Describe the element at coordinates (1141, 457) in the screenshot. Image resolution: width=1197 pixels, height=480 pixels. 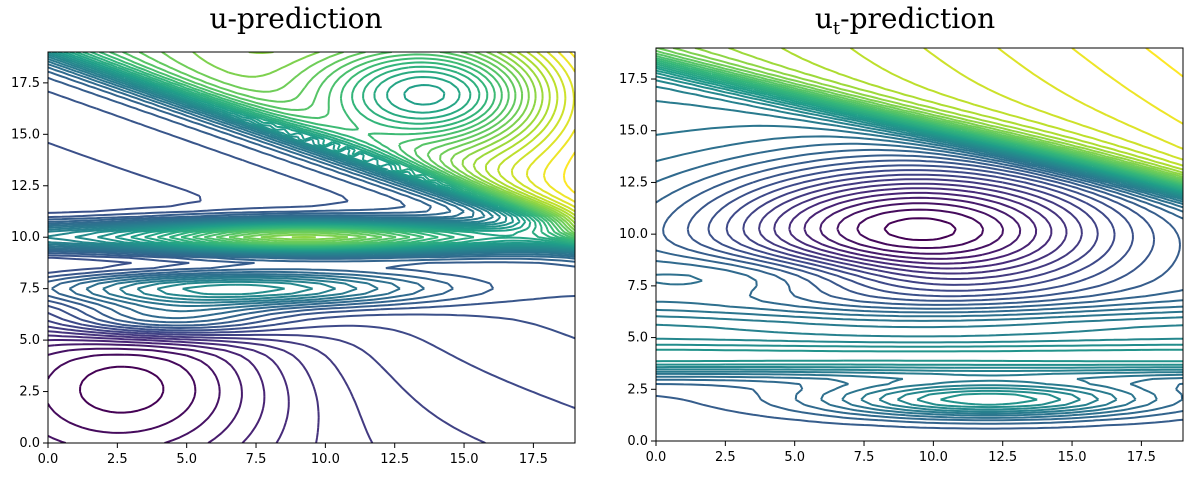
I see `right-x-tick-label: 17.5` at that location.